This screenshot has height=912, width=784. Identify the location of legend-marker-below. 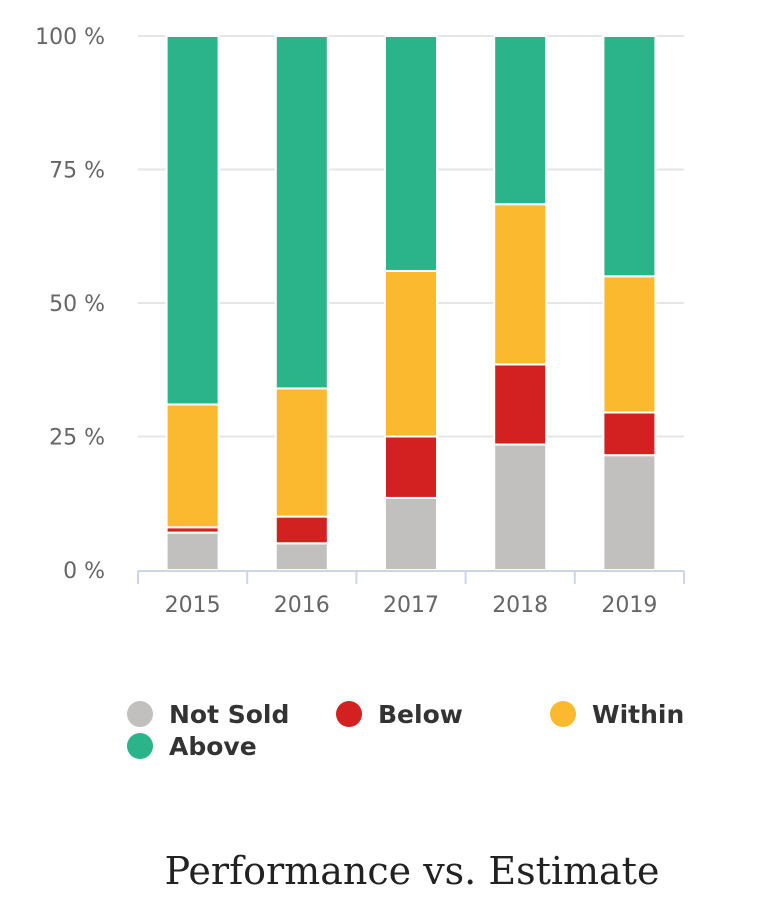
(349, 714).